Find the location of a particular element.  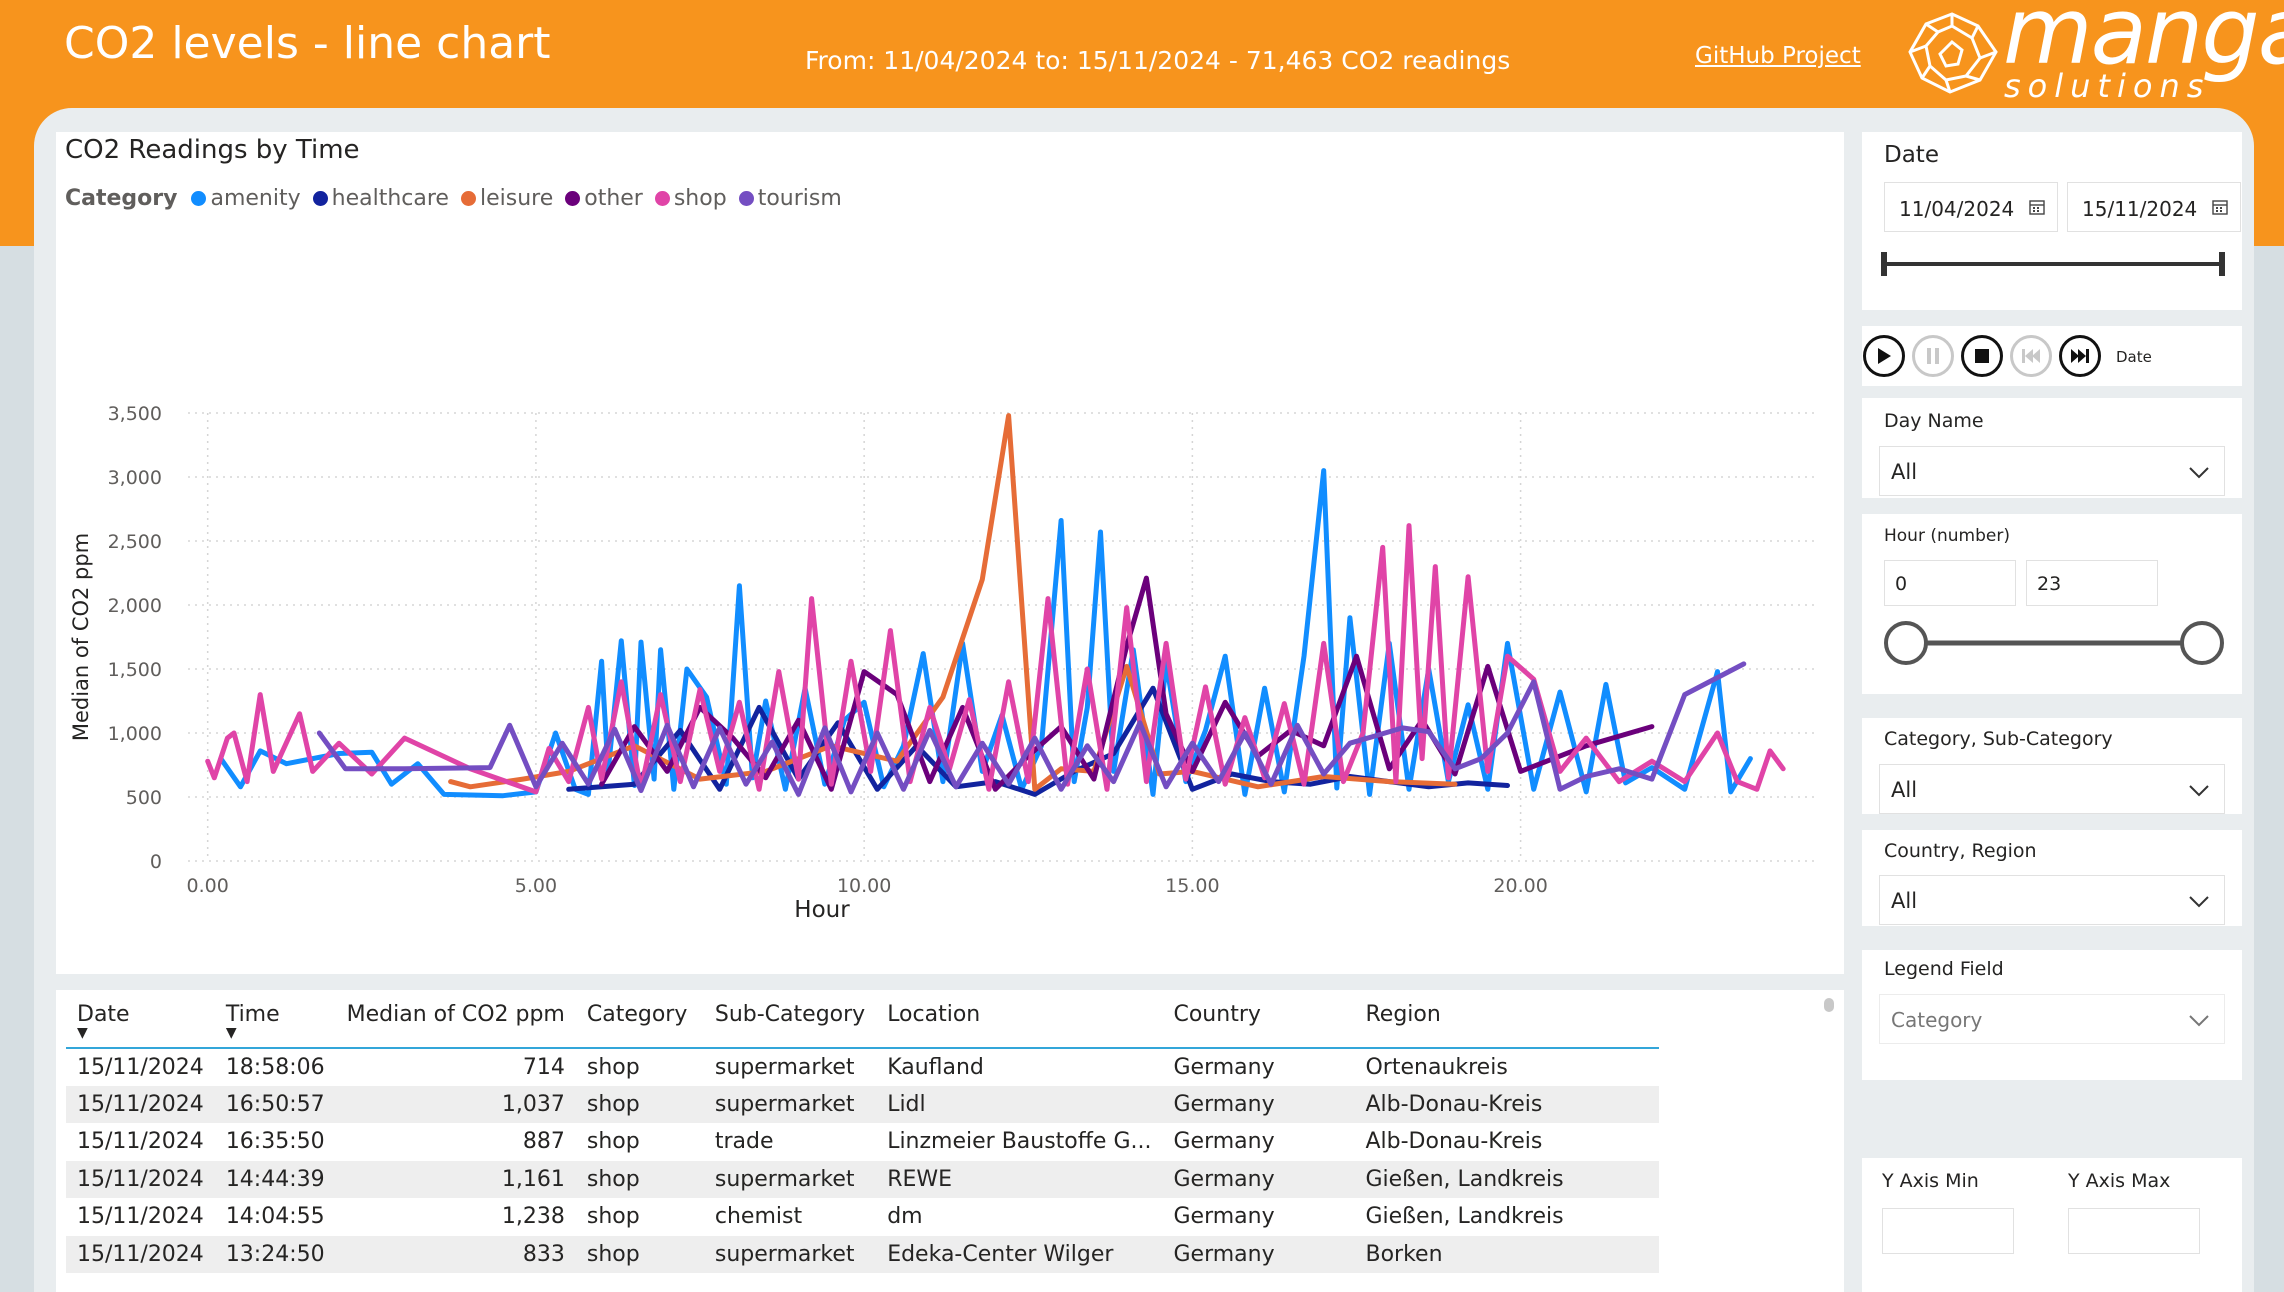

table-scrollbar is located at coordinates (1829, 1005).